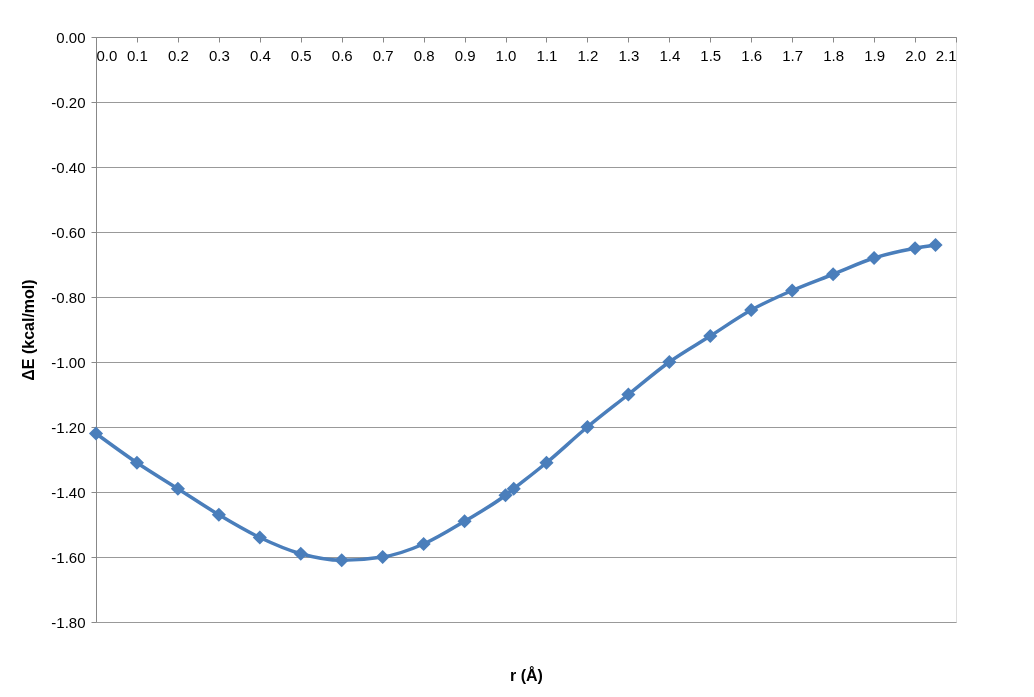 This screenshot has height=697, width=1034. What do you see at coordinates (301, 55) in the screenshot?
I see `x-tick-label: 0.5` at bounding box center [301, 55].